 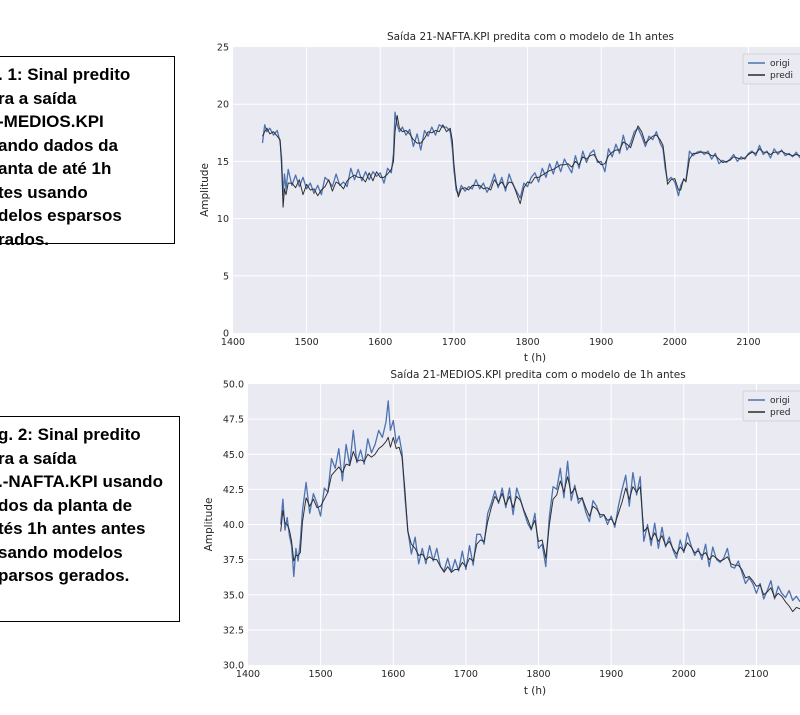 What do you see at coordinates (223, 162) in the screenshot?
I see `y-tick-label: 15` at bounding box center [223, 162].